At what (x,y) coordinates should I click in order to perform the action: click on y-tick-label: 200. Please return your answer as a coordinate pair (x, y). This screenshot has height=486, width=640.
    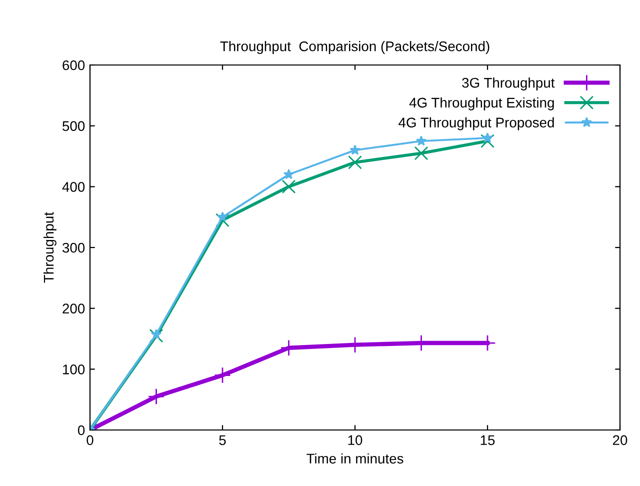
    Looking at the image, I should click on (73, 309).